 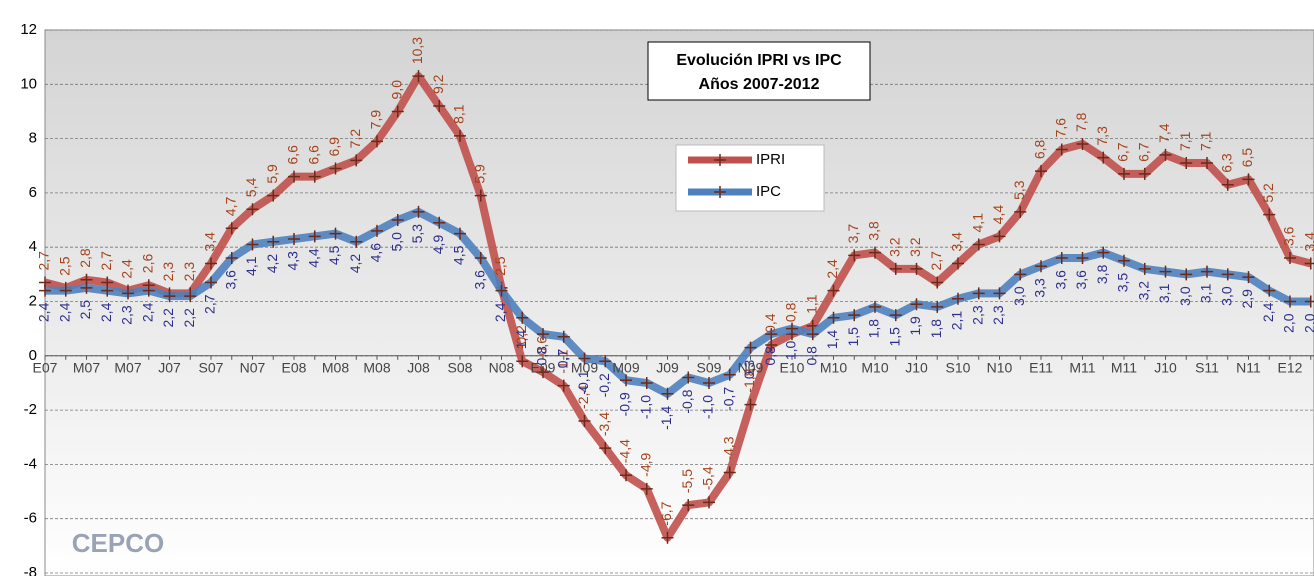 I want to click on x-tick-label: J08, so click(x=418, y=368).